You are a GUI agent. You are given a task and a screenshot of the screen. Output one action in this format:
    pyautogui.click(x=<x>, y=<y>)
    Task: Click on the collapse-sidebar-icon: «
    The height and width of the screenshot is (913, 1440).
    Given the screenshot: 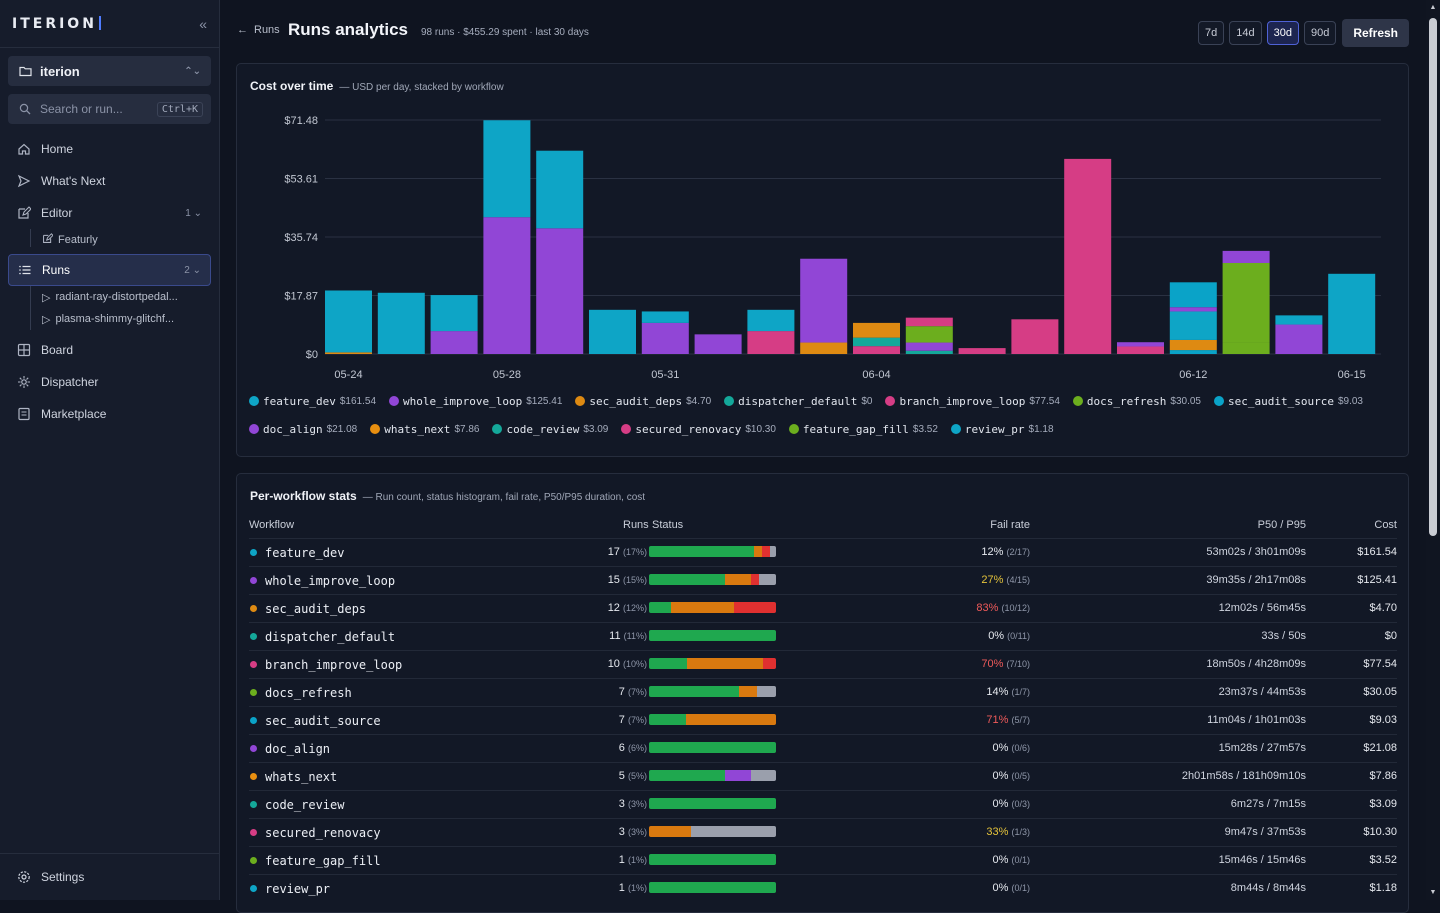 What is the action you would take?
    pyautogui.click(x=203, y=23)
    